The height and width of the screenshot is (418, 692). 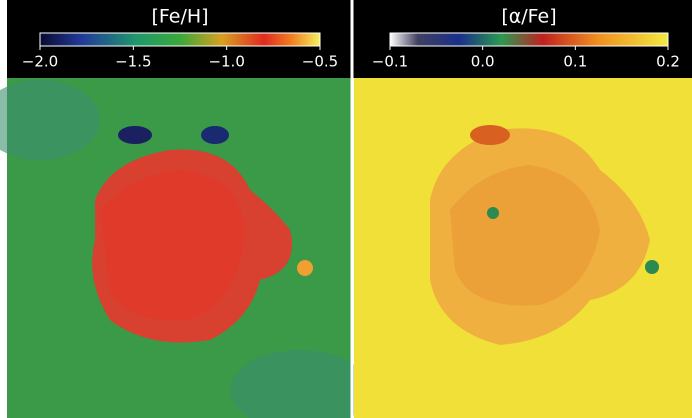 What do you see at coordinates (668, 62) in the screenshot?
I see `colorbar-tick-label: 0.2` at bounding box center [668, 62].